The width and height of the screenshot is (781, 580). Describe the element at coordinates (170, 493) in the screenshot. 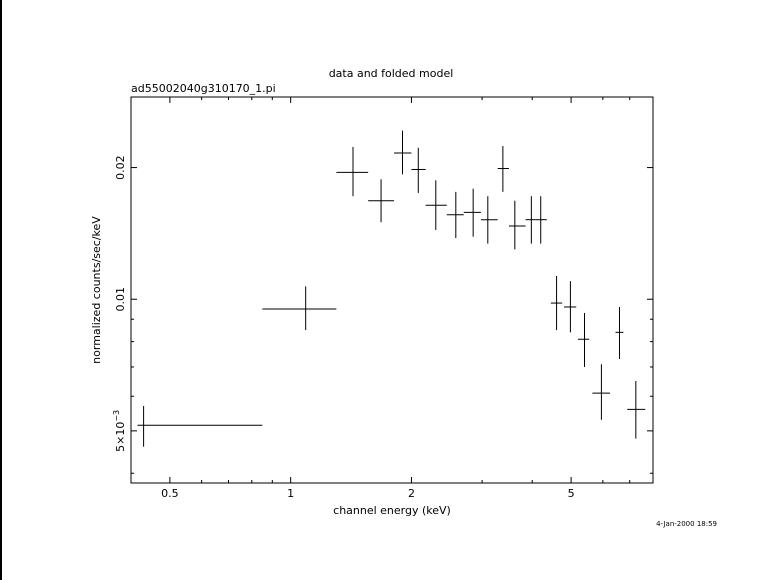

I see `x-tick-label: 0.5` at that location.